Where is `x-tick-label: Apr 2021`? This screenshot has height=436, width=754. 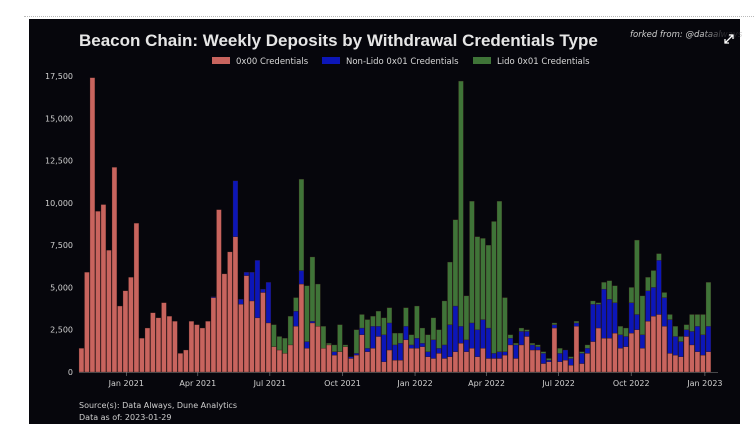
x-tick-label: Apr 2021 is located at coordinates (197, 383).